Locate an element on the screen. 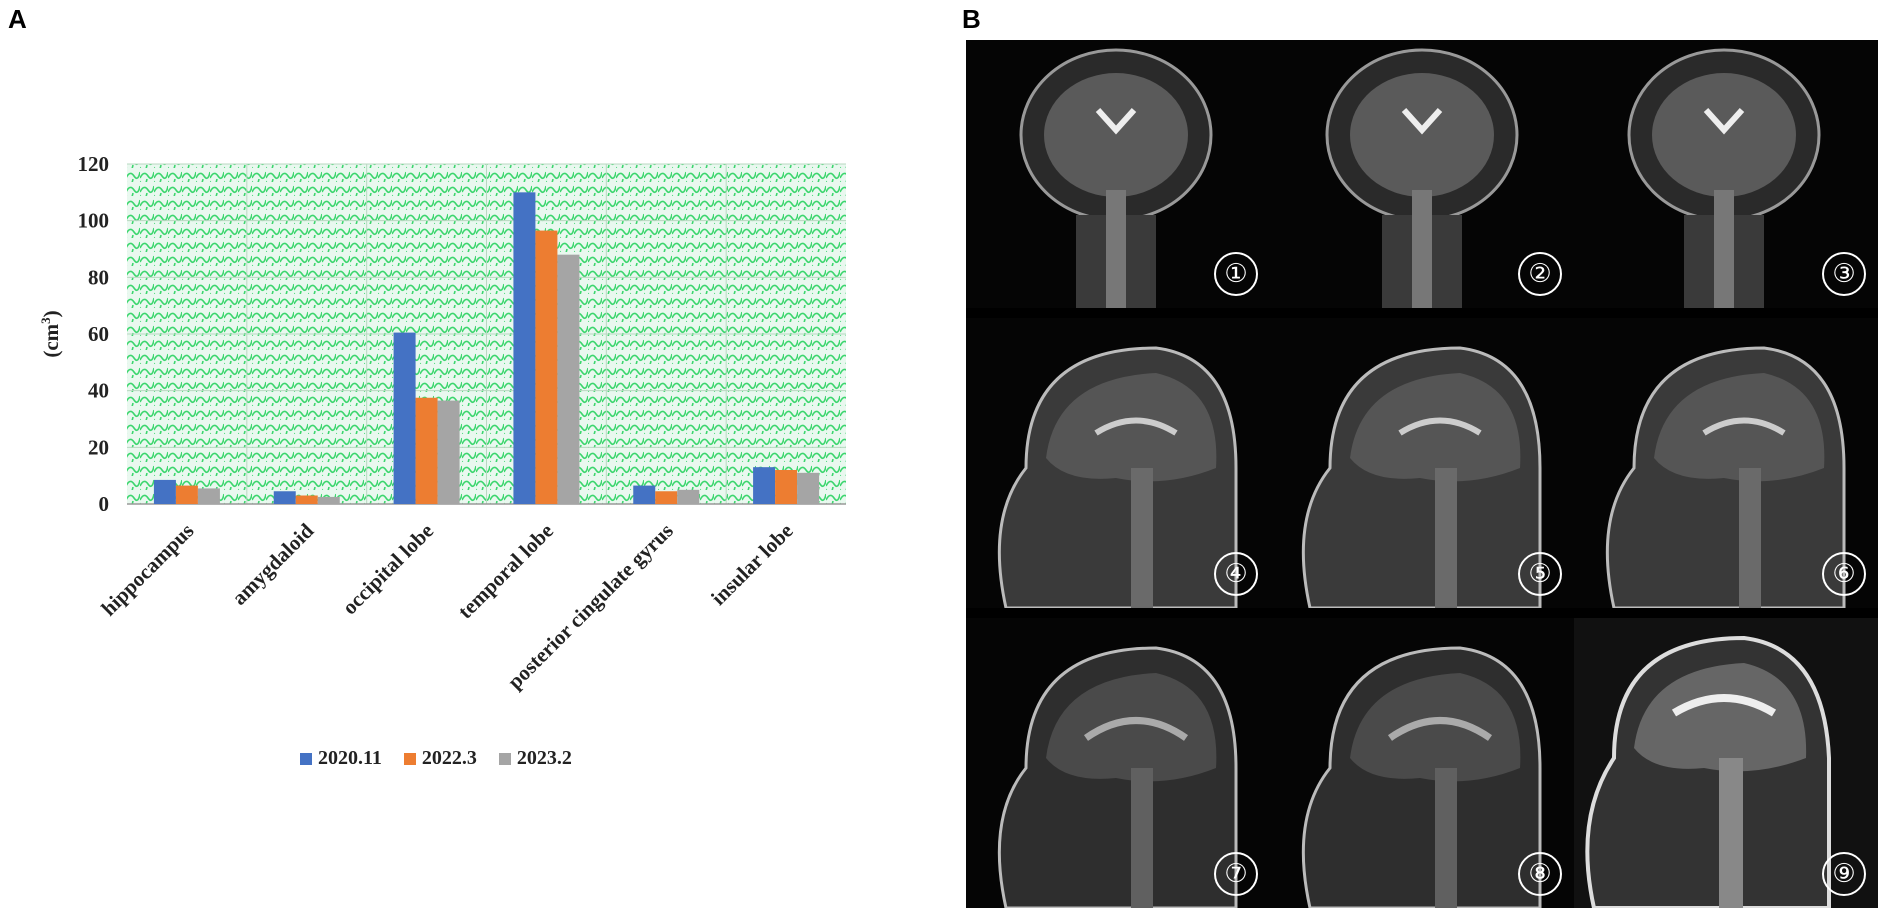 The image size is (1883, 917). image-number-badge: ⑨ is located at coordinates (1844, 874).